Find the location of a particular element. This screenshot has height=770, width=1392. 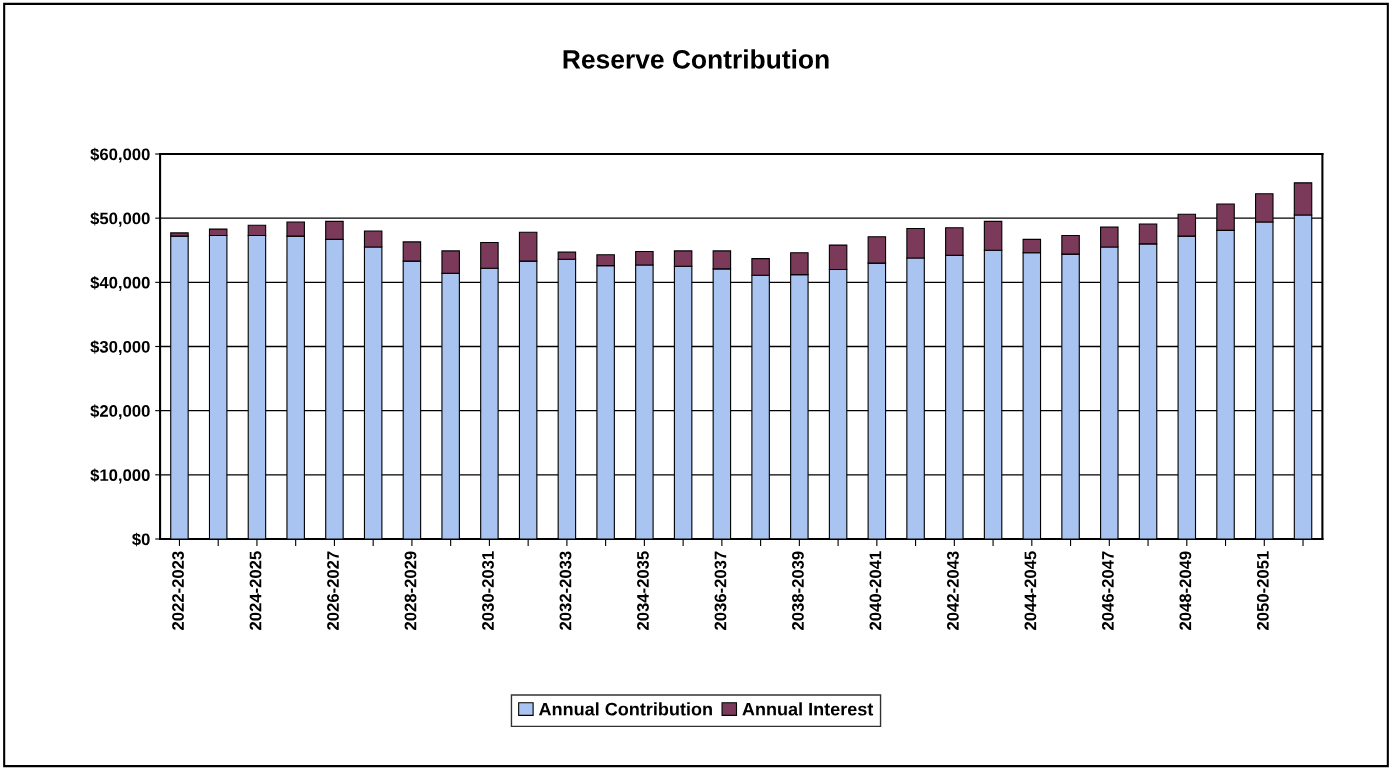

x-tick-label: 2034-2035 is located at coordinates (643, 590).